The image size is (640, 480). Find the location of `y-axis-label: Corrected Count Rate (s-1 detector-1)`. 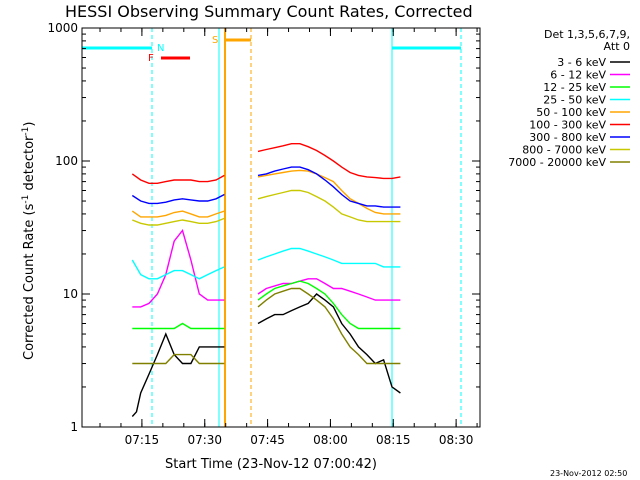

y-axis-label: Corrected Count Rate (s-1 detector-1) is located at coordinates (29, 241).